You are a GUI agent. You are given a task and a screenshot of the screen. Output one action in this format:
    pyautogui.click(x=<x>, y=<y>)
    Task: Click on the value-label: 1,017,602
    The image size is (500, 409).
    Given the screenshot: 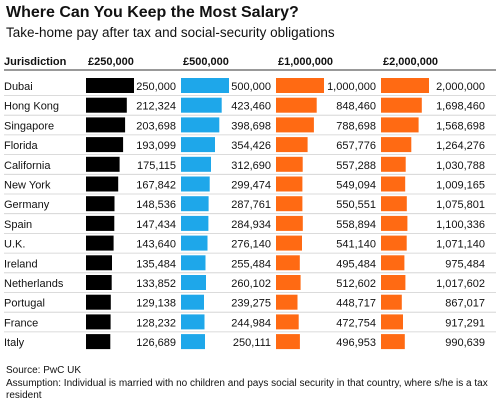 What is the action you would take?
    pyautogui.click(x=460, y=284)
    